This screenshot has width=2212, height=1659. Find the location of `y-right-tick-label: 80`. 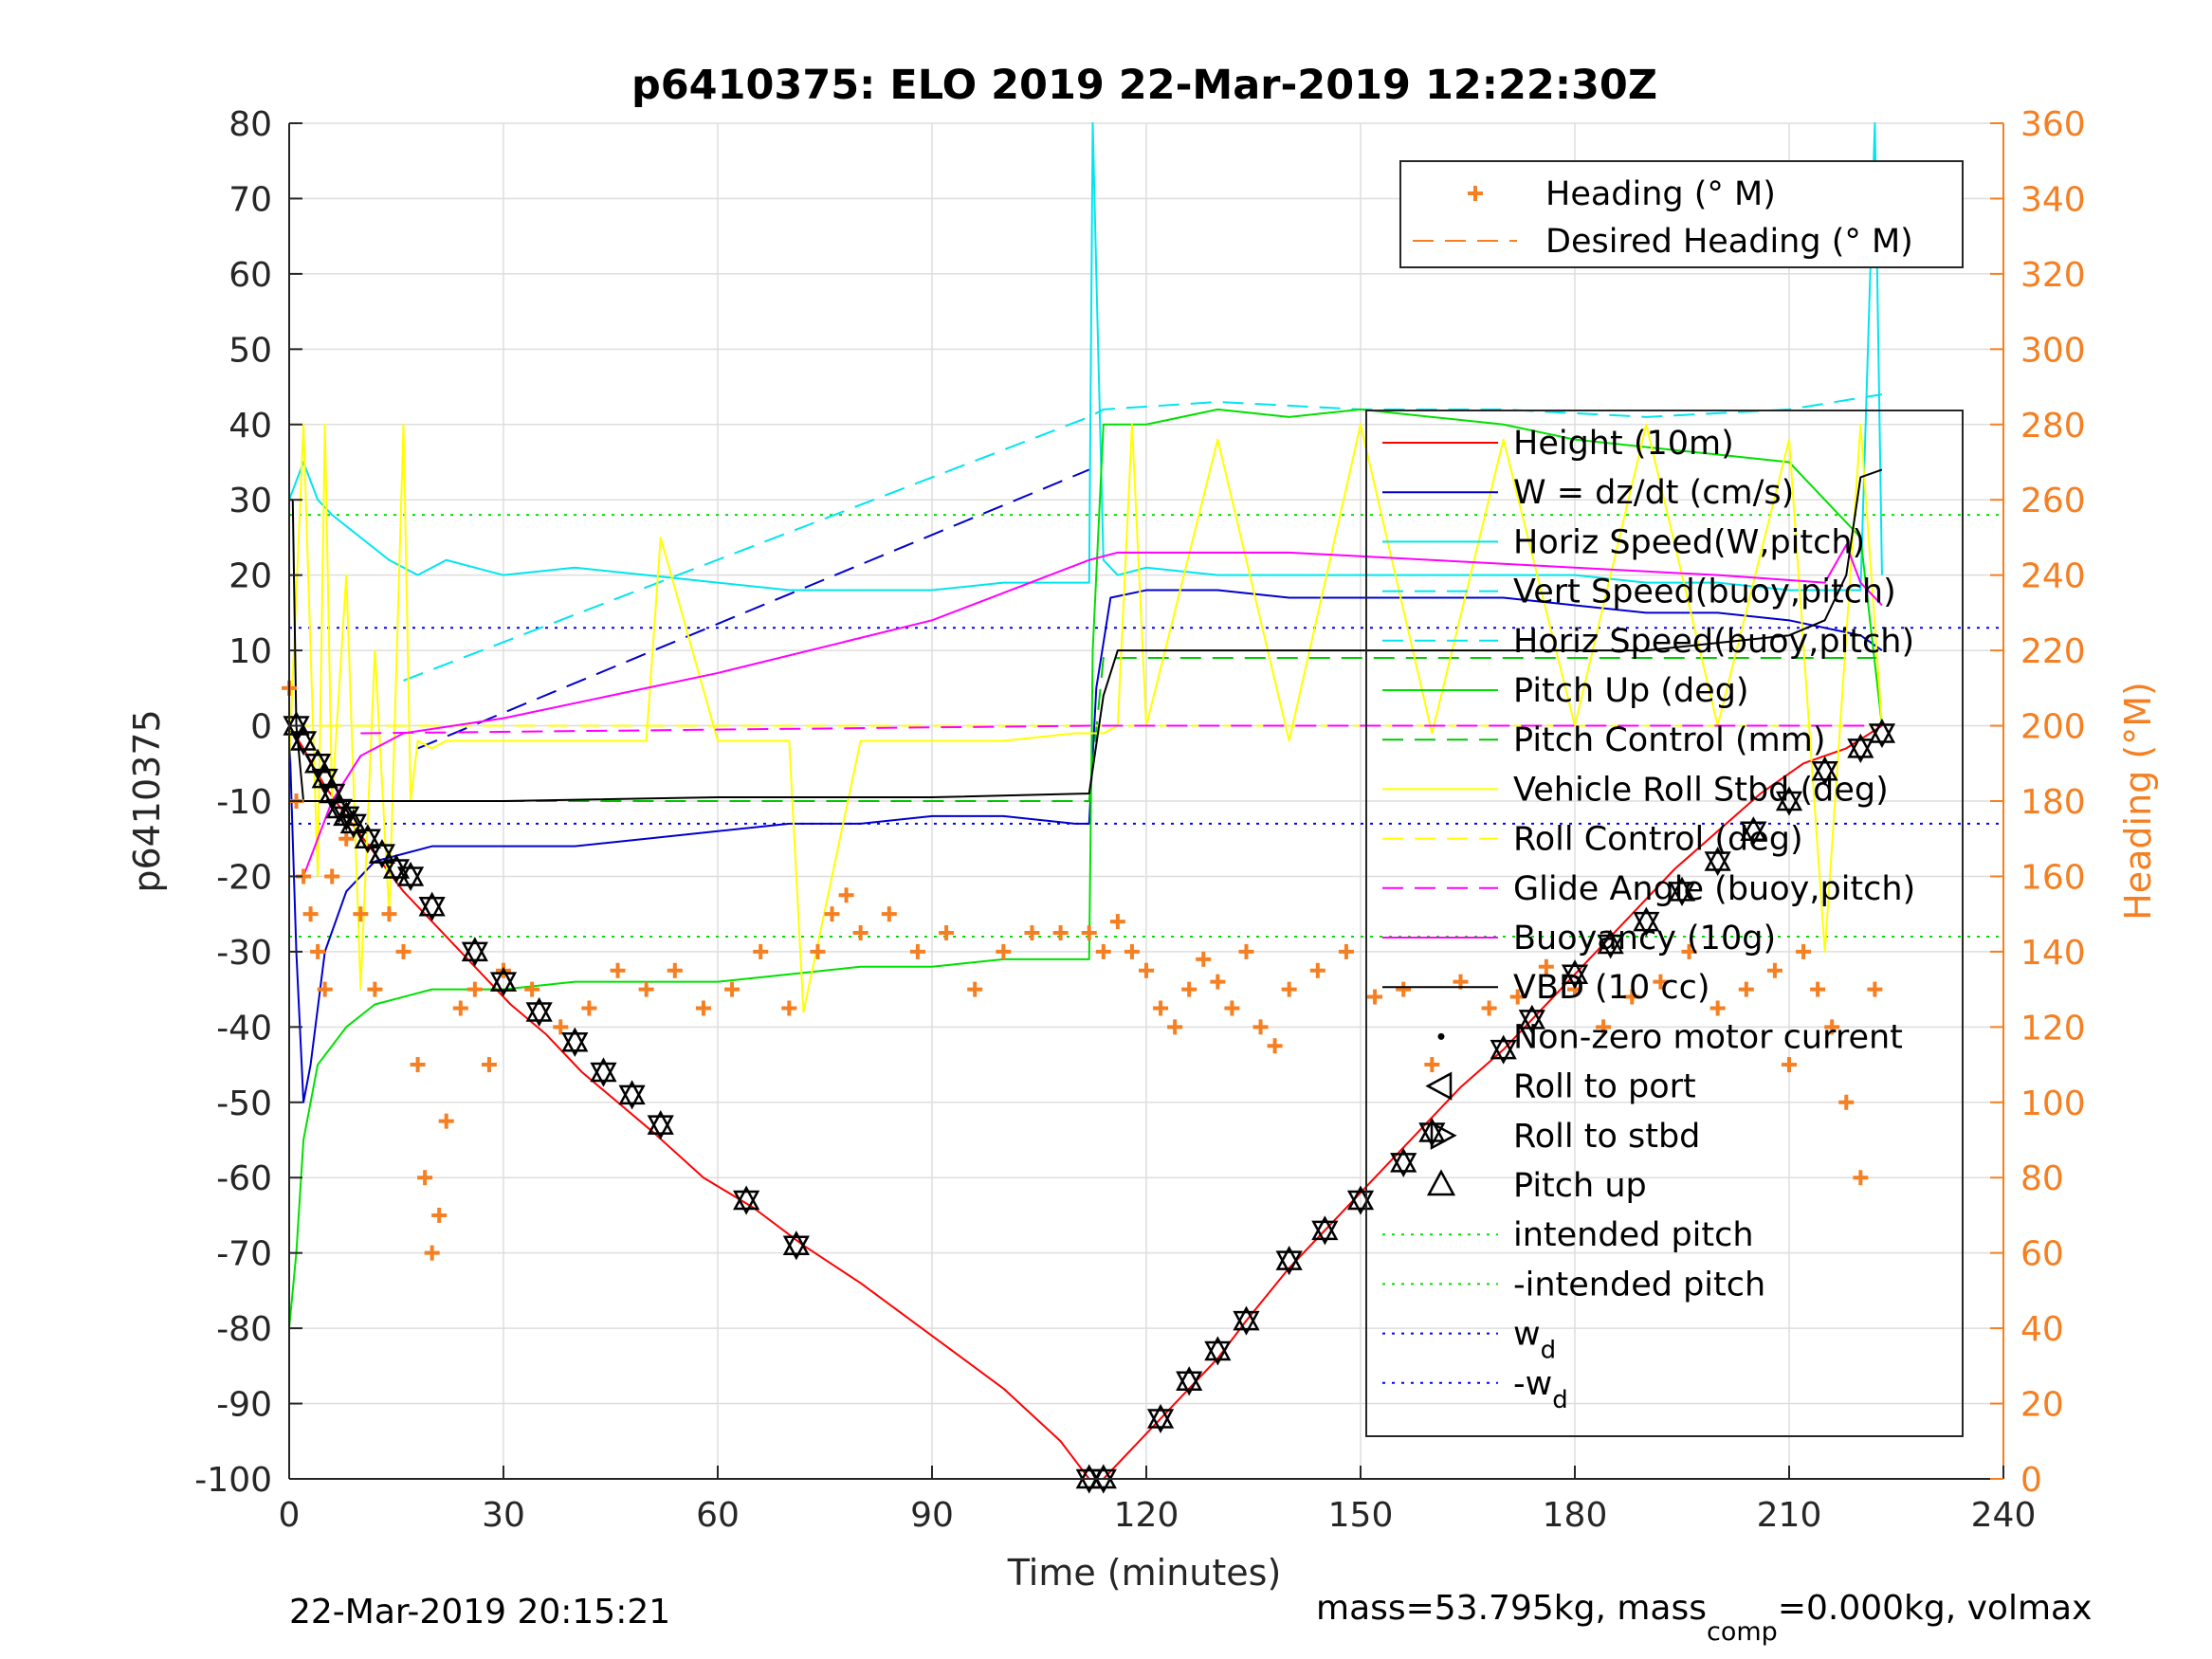

y-right-tick-label: 80 is located at coordinates (2042, 1178).